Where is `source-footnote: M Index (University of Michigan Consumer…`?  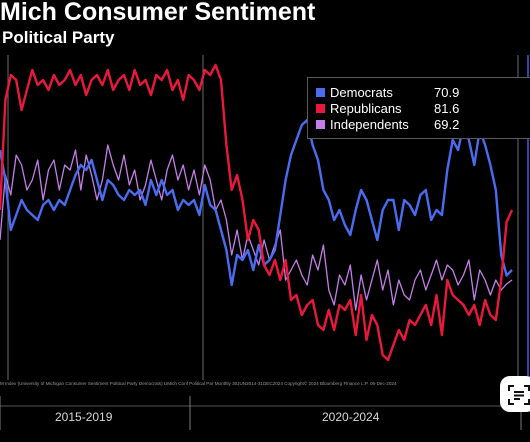 source-footnote: M Index (University of Michigan Consumer… is located at coordinates (198, 383).